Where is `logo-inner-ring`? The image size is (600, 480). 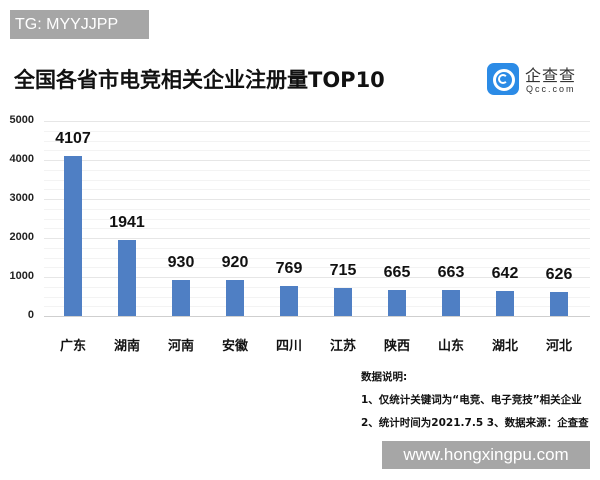 logo-inner-ring is located at coordinates (503, 79).